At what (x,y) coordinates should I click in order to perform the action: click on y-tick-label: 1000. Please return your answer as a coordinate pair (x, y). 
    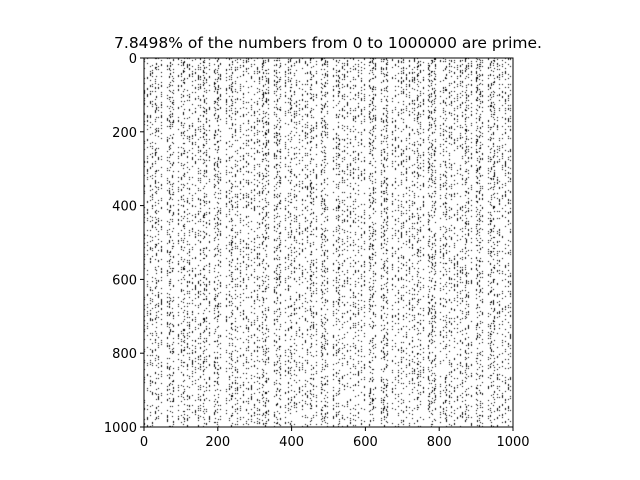
    Looking at the image, I should click on (120, 428).